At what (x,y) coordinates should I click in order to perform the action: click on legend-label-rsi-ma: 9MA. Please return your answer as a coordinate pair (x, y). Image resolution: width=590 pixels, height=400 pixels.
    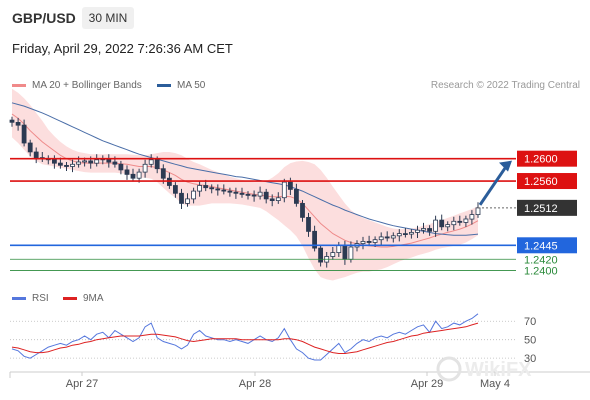
    Looking at the image, I should click on (93, 298).